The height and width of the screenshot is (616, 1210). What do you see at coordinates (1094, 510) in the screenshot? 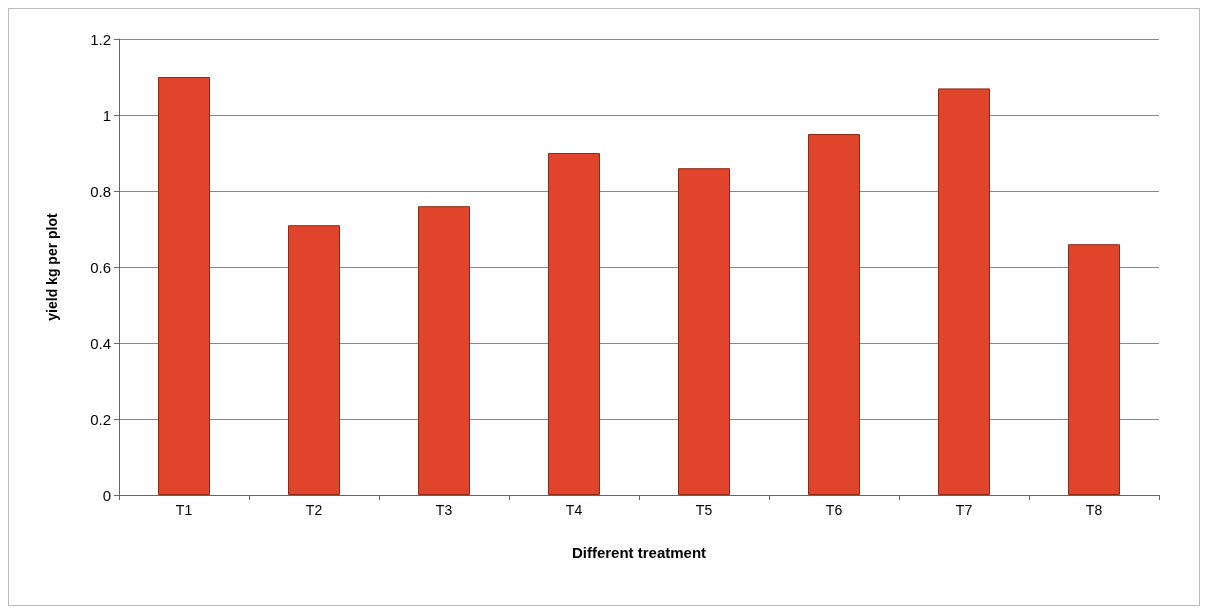
I see `x-tick-label: T8` at bounding box center [1094, 510].